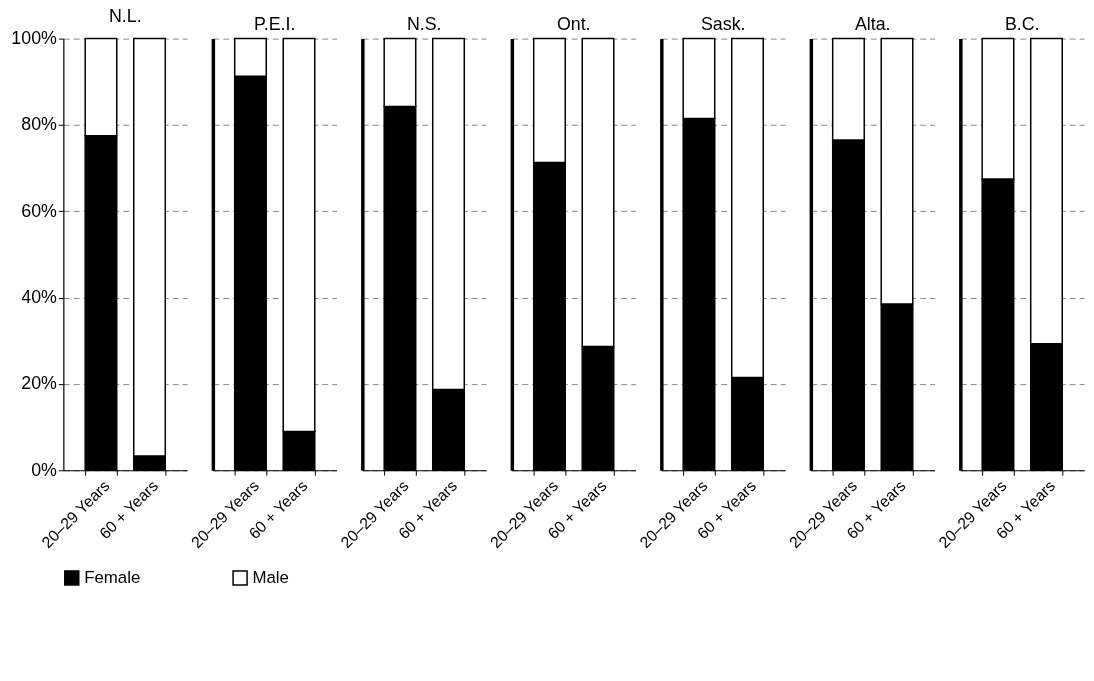 This screenshot has width=1094, height=681. Describe the element at coordinates (424, 23) in the screenshot. I see `chart-title: N.S.` at that location.